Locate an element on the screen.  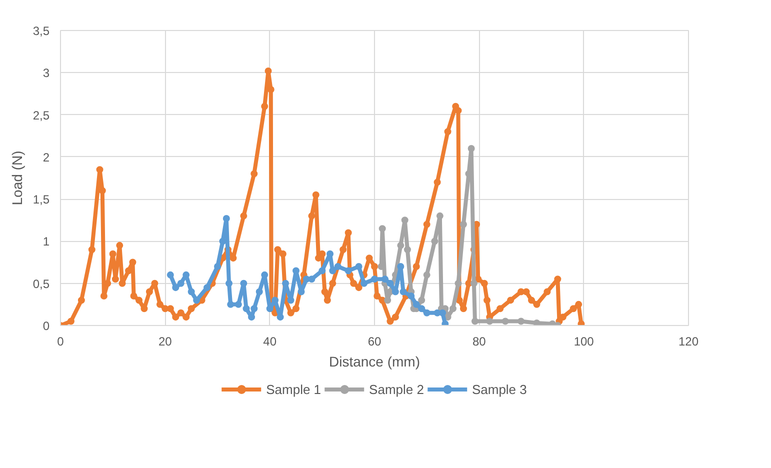
legend-label: Sample 1 is located at coordinates (294, 389).